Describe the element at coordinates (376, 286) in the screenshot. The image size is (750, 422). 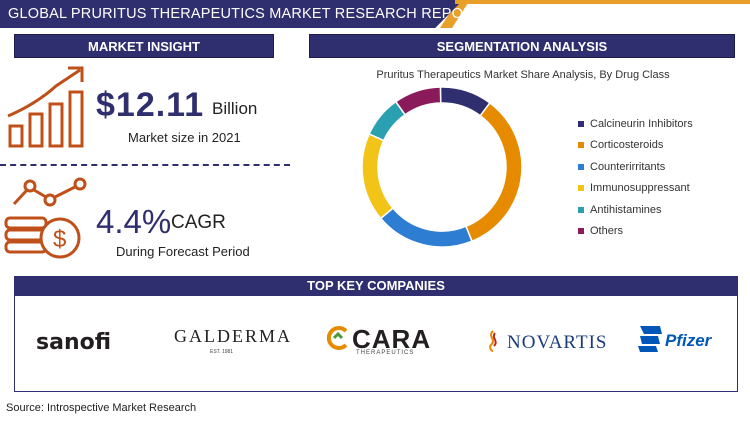
I see `companies-heading: TOP KEY COMPANIES` at that location.